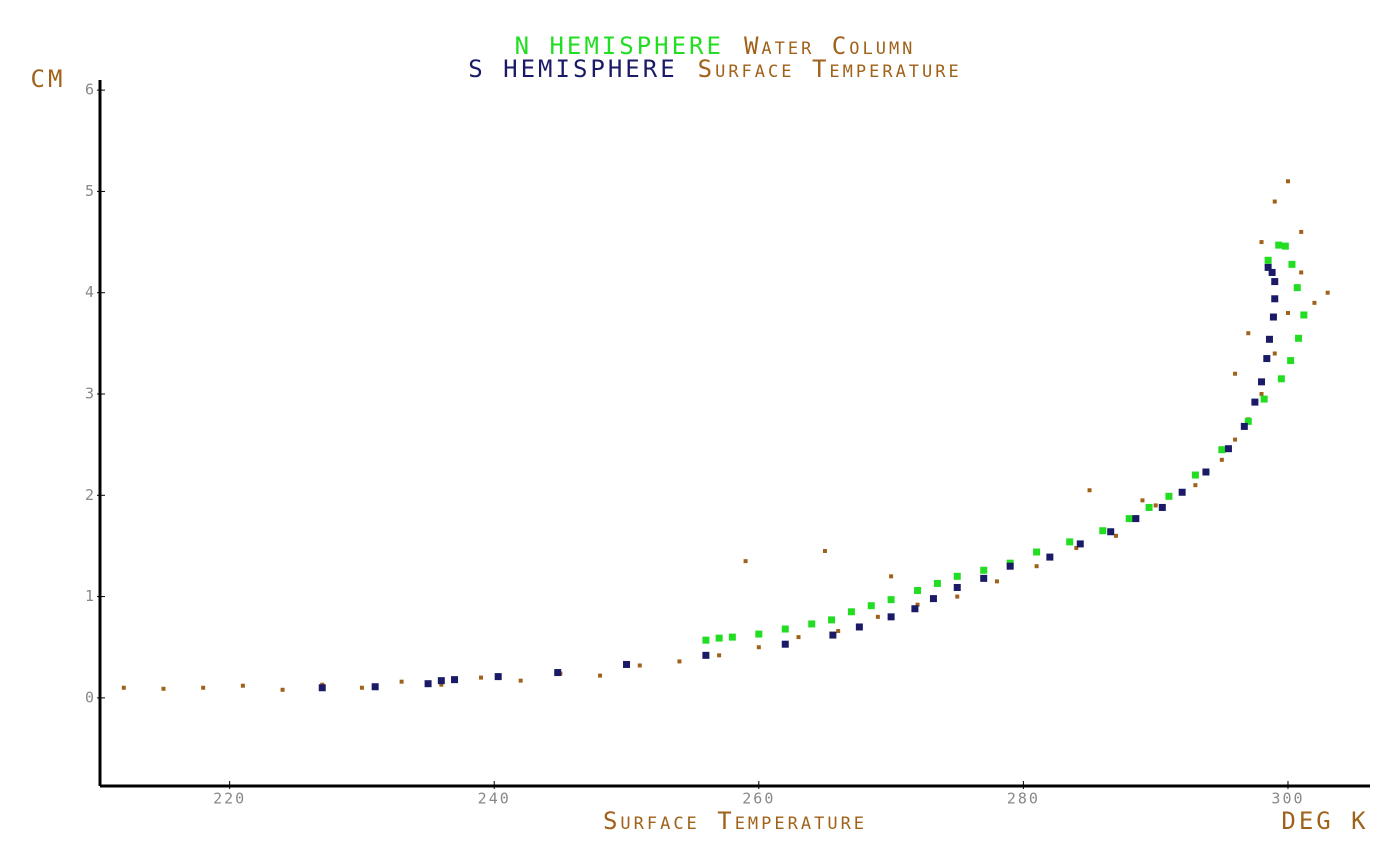 Image resolution: width=1400 pixels, height=863 pixels. I want to click on y-unit: CM, so click(48, 79).